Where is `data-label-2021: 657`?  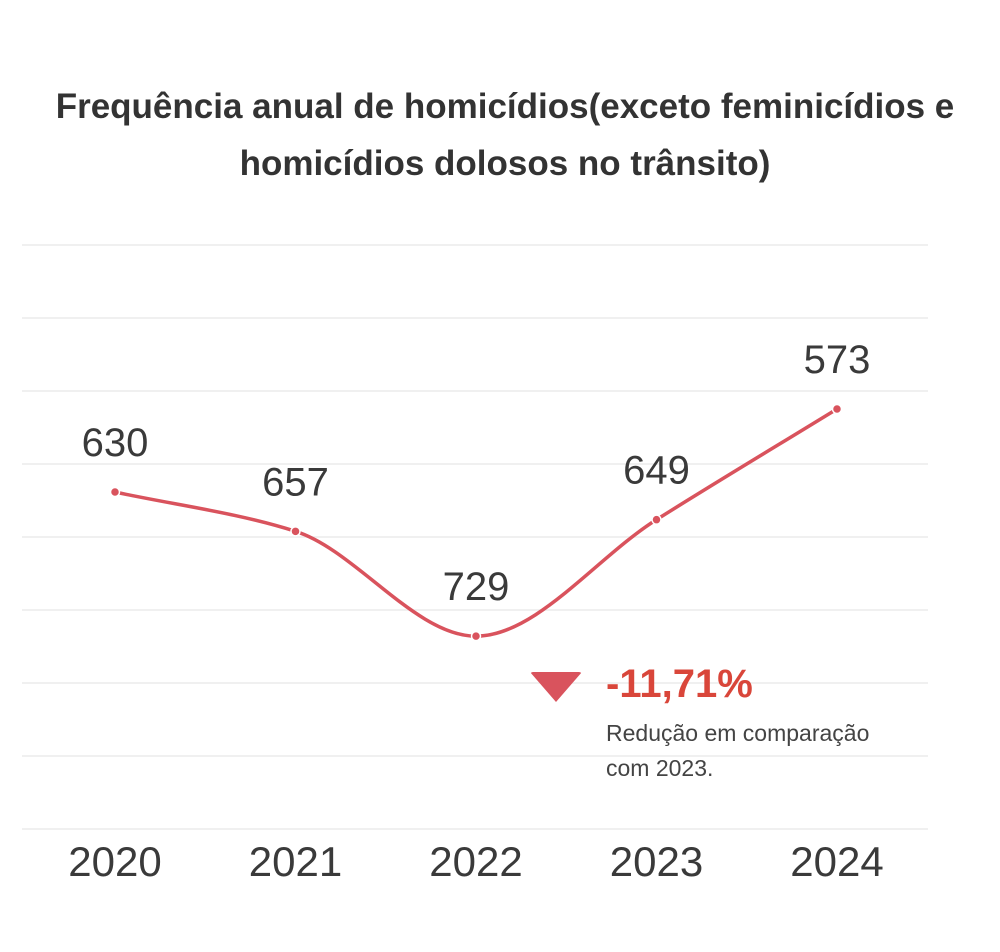 data-label-2021: 657 is located at coordinates (295, 482).